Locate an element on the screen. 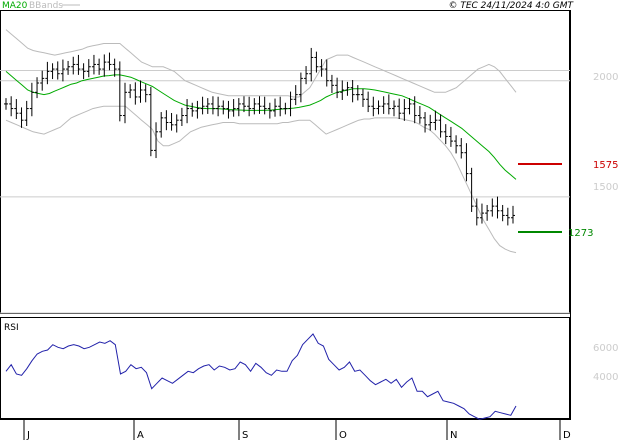  price-levels: 1575 1273 is located at coordinates (568, 199).